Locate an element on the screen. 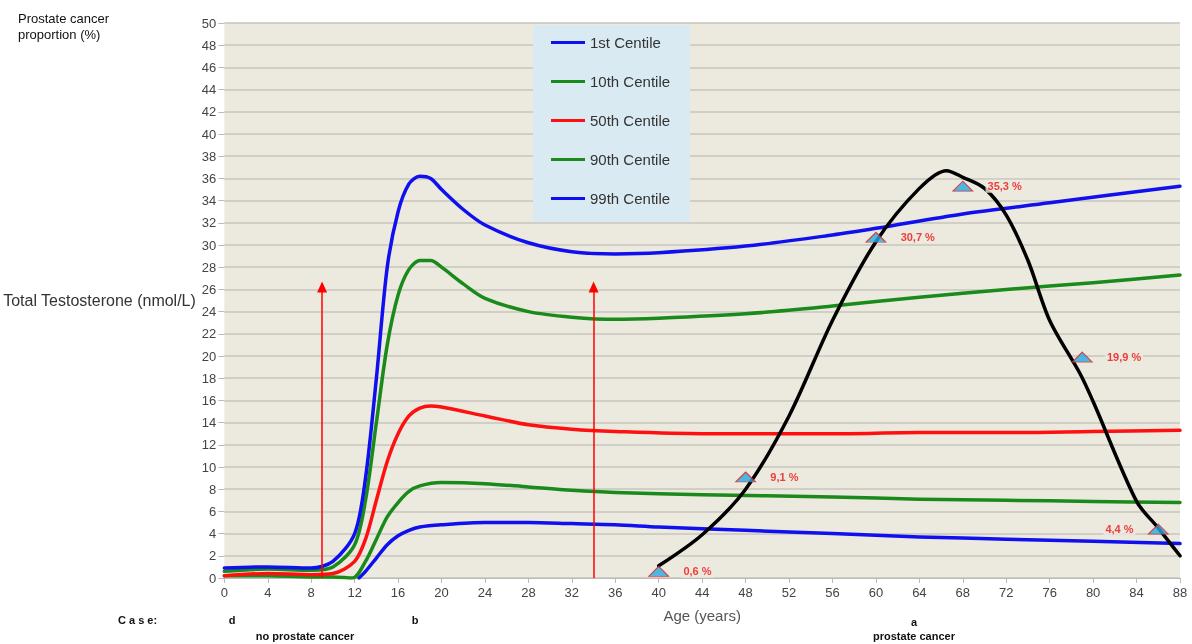  data-label: 30,7 % is located at coordinates (918, 237).